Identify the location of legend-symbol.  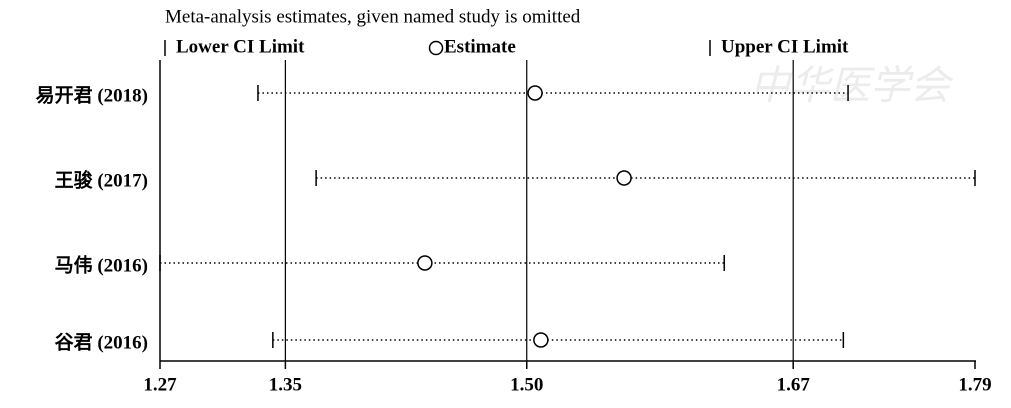
(436, 48).